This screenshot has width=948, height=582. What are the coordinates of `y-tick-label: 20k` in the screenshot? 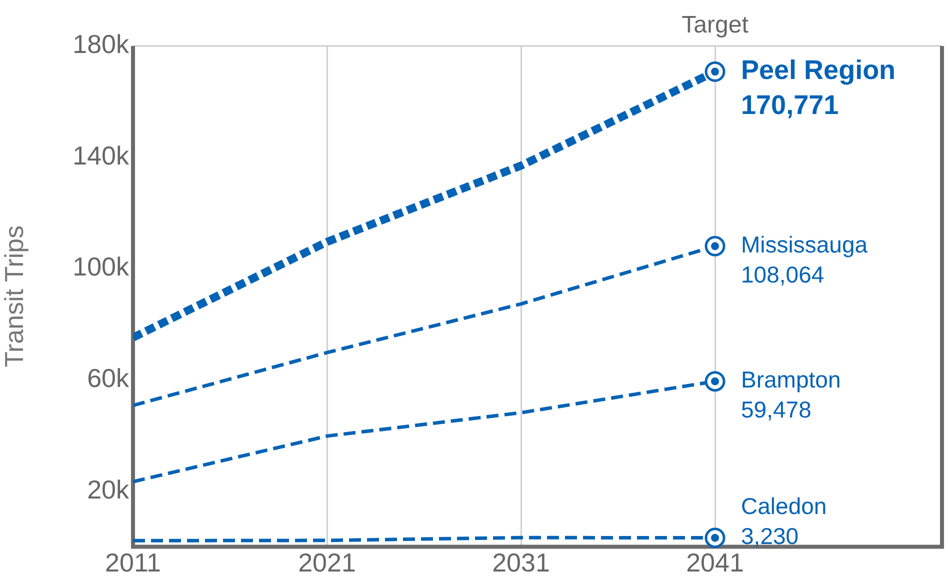 It's located at (108, 489).